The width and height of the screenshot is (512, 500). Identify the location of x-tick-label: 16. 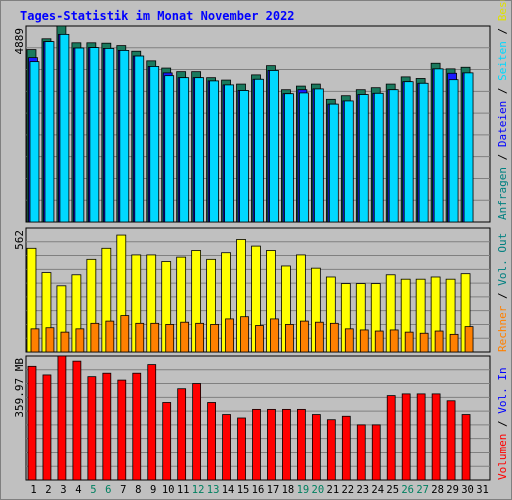
(258, 490).